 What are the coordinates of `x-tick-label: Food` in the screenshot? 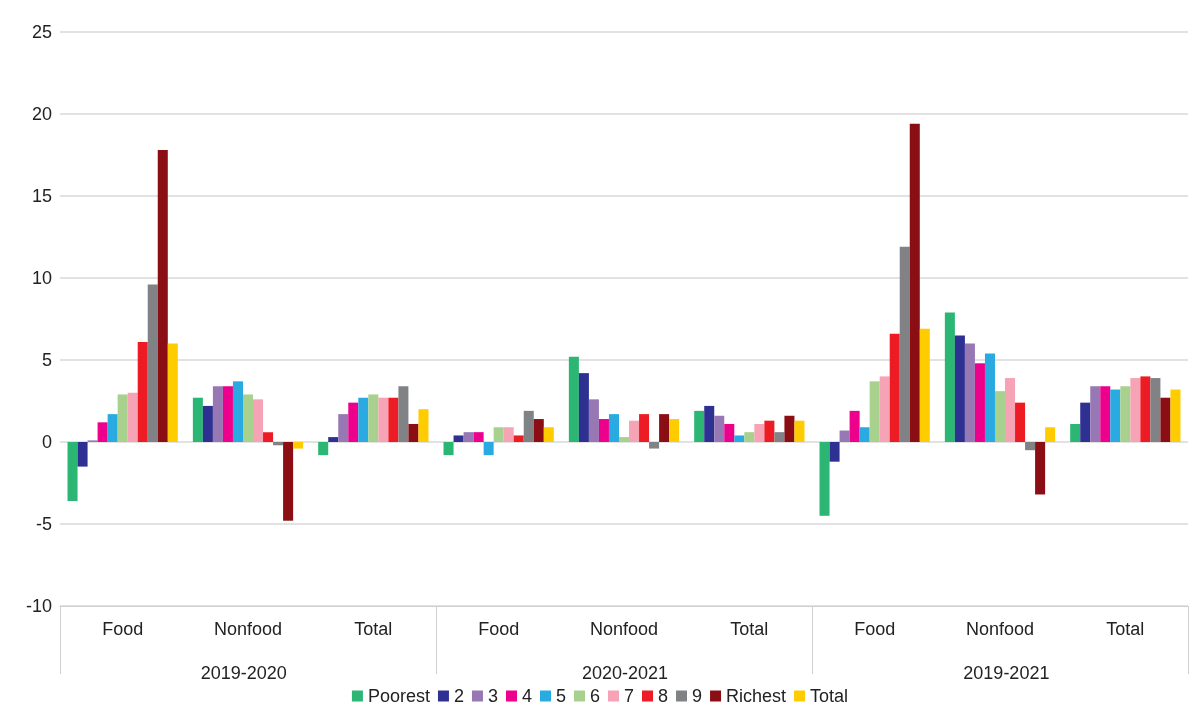 It's located at (499, 629).